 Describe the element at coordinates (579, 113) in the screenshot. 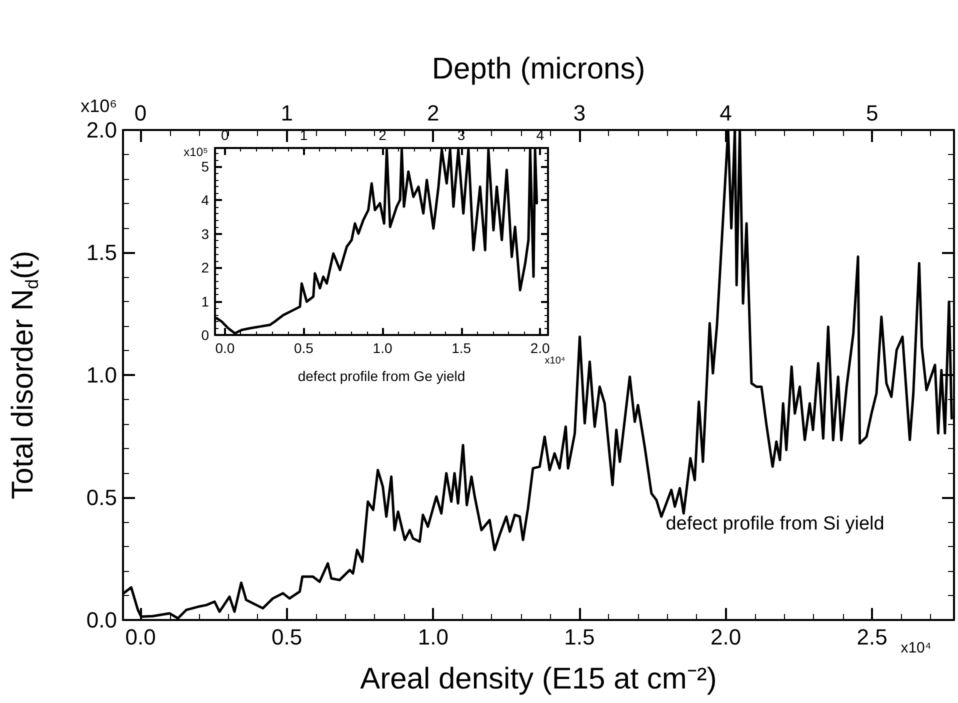

I see `x2-tick-label: 3` at that location.